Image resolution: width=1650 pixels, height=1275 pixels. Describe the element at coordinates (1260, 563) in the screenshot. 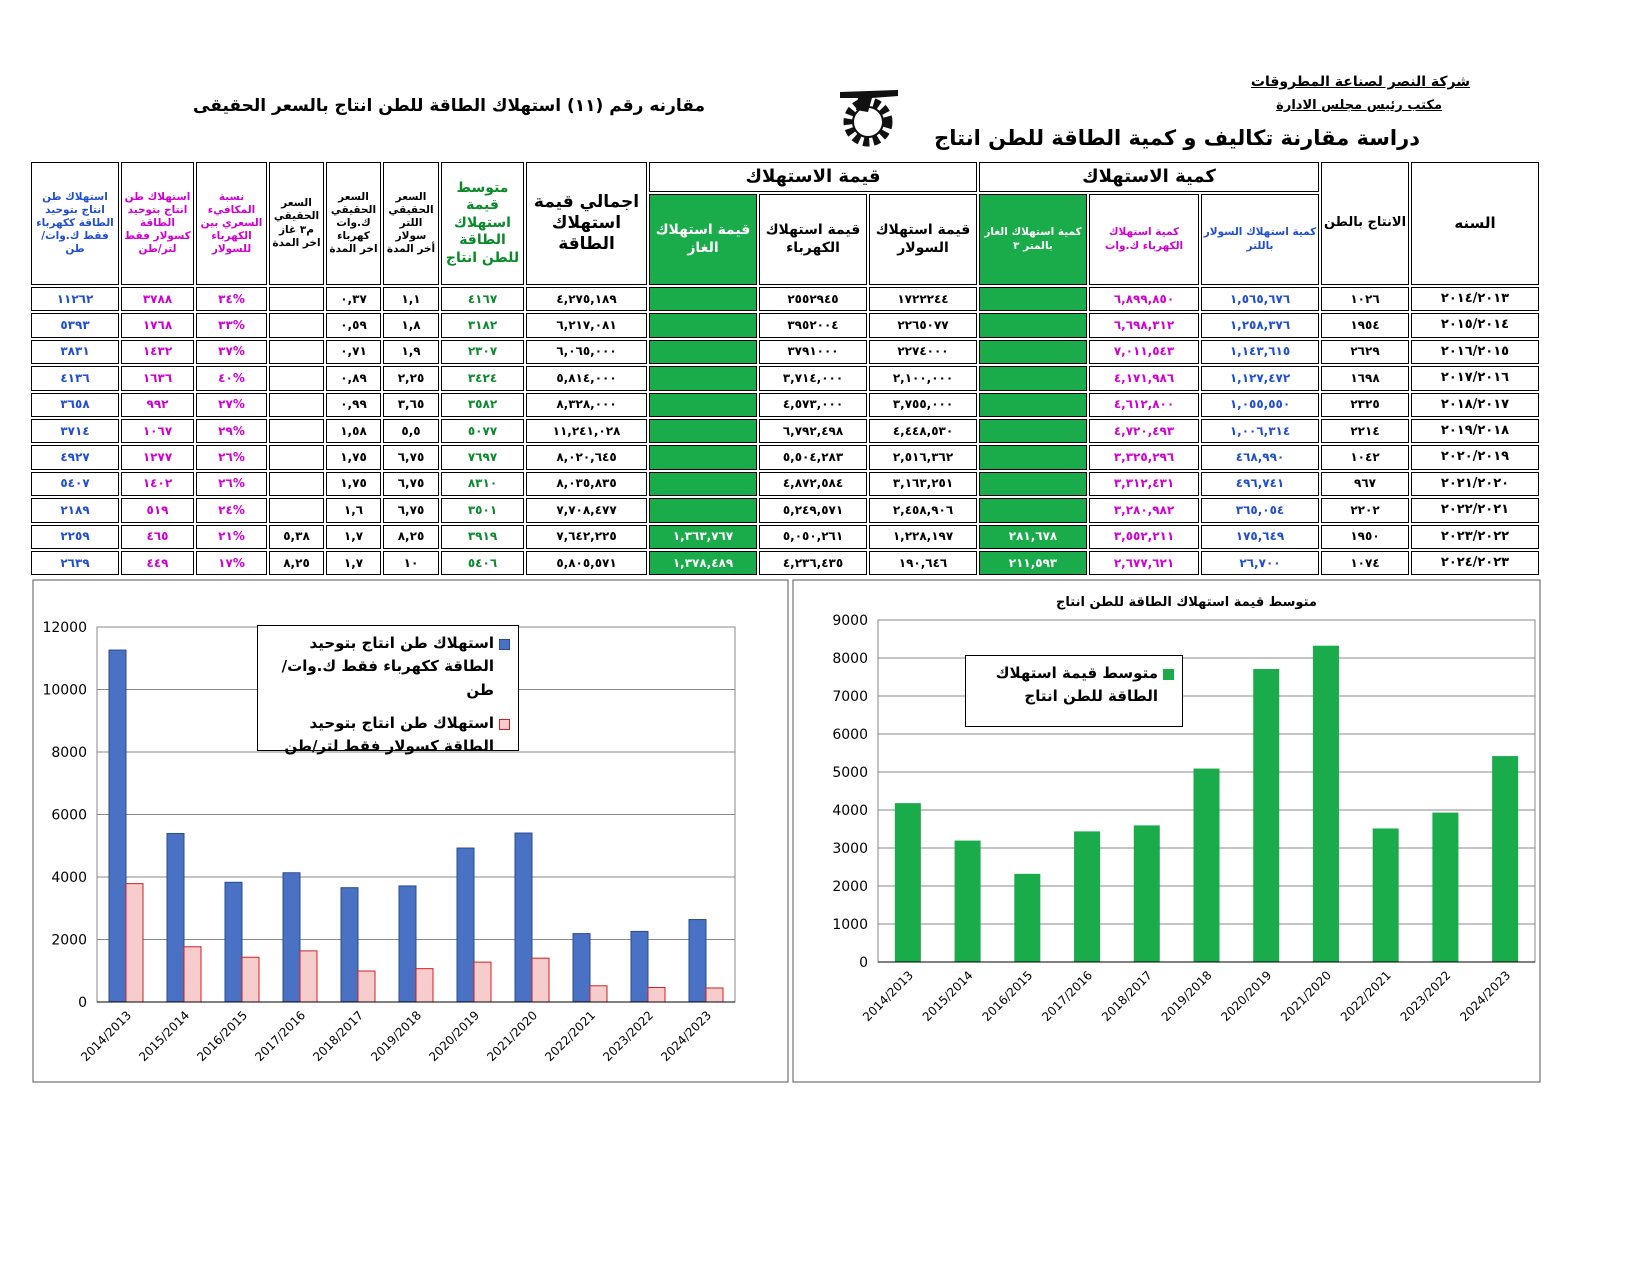

I see `table-cell: ٢٦,٧٠٠` at that location.